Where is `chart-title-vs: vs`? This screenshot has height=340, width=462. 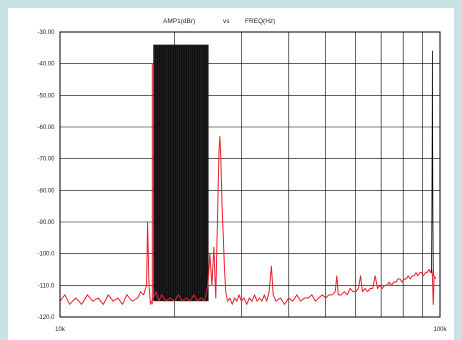
chart-title-vs: vs is located at coordinates (226, 21).